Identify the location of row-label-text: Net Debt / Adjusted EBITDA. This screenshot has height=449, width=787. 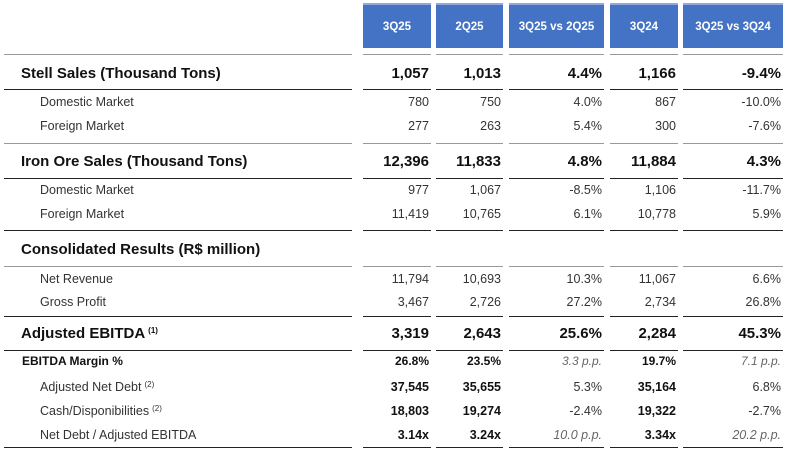
(118, 435).